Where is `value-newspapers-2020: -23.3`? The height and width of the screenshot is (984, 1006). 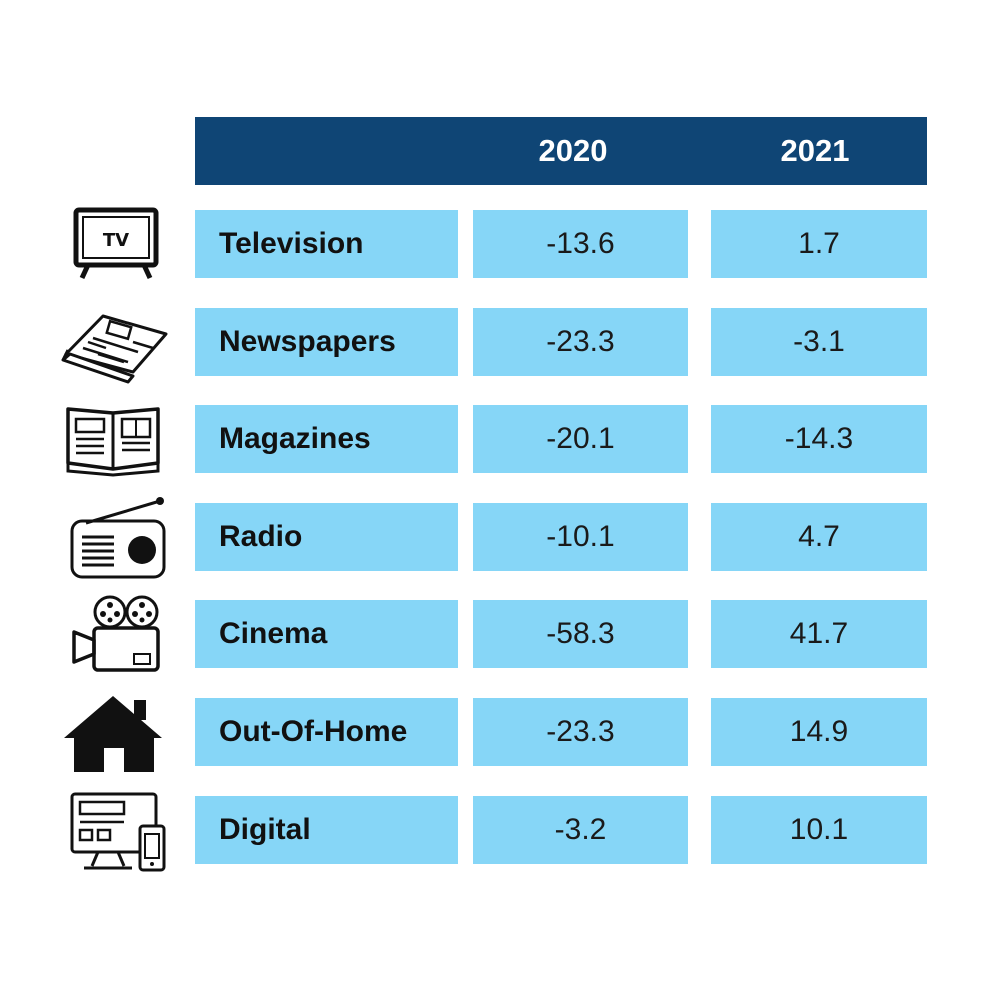 value-newspapers-2020: -23.3 is located at coordinates (580, 342).